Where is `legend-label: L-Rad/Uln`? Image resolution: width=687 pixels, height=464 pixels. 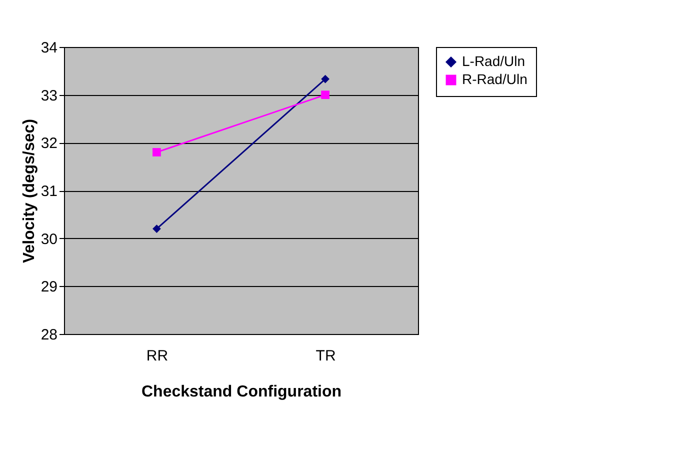
legend-label: L-Rad/Uln is located at coordinates (494, 61).